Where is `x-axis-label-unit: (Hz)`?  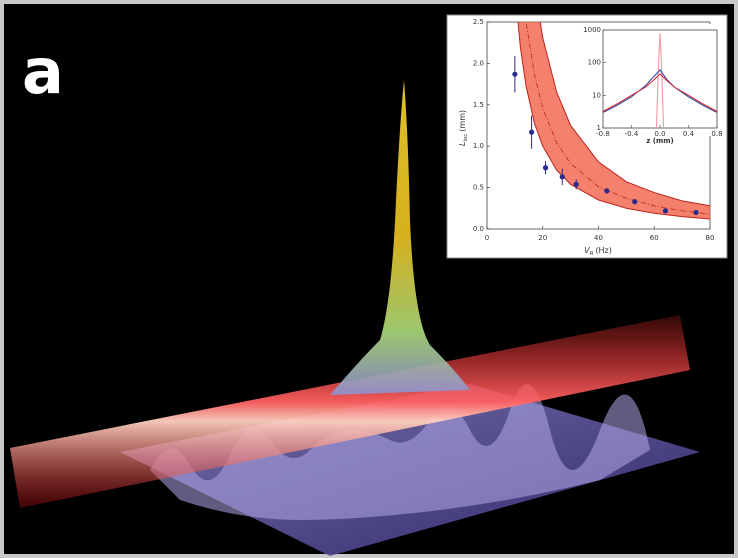 x-axis-label-unit: (Hz) is located at coordinates (603, 250).